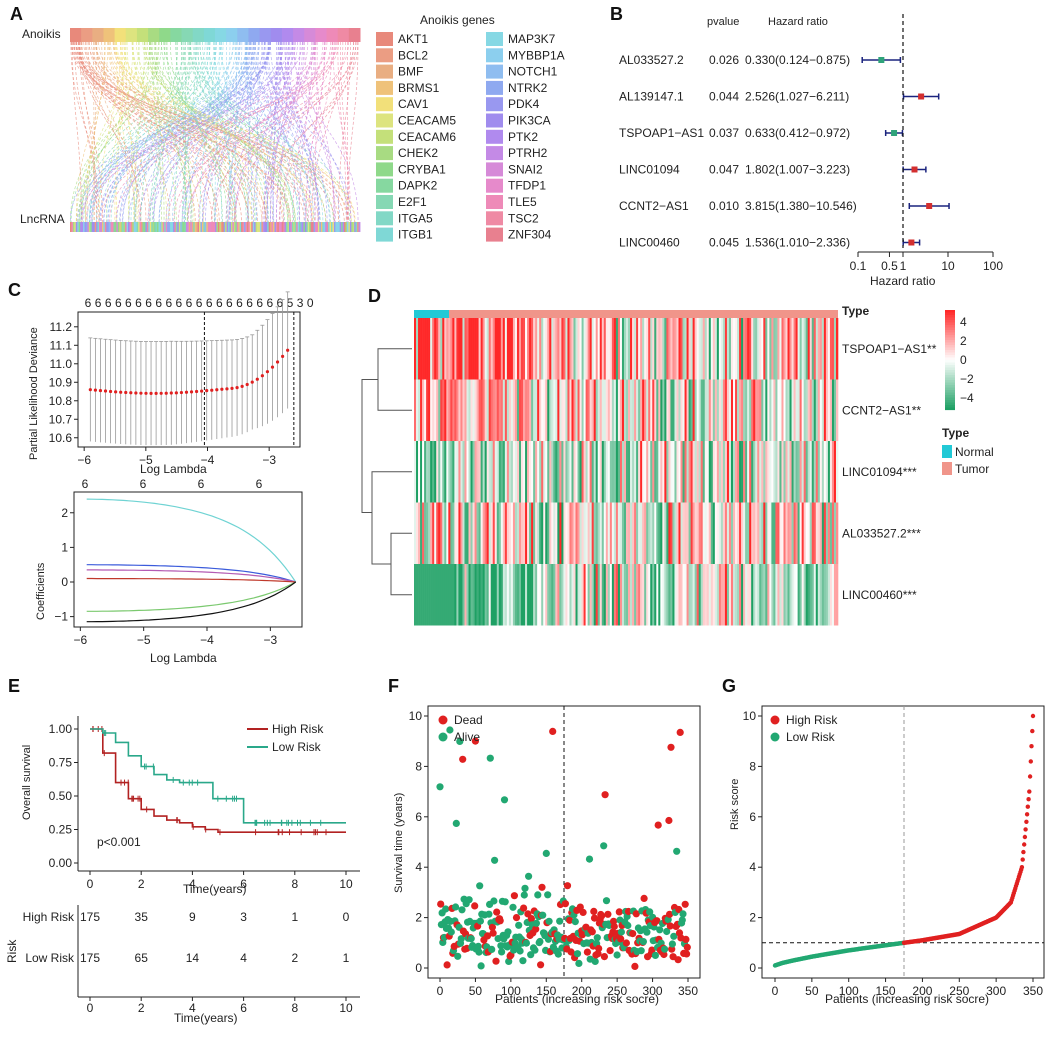 The image size is (1052, 1046). Describe the element at coordinates (290, 303) in the screenshot. I see `cv-count-label: 5` at that location.